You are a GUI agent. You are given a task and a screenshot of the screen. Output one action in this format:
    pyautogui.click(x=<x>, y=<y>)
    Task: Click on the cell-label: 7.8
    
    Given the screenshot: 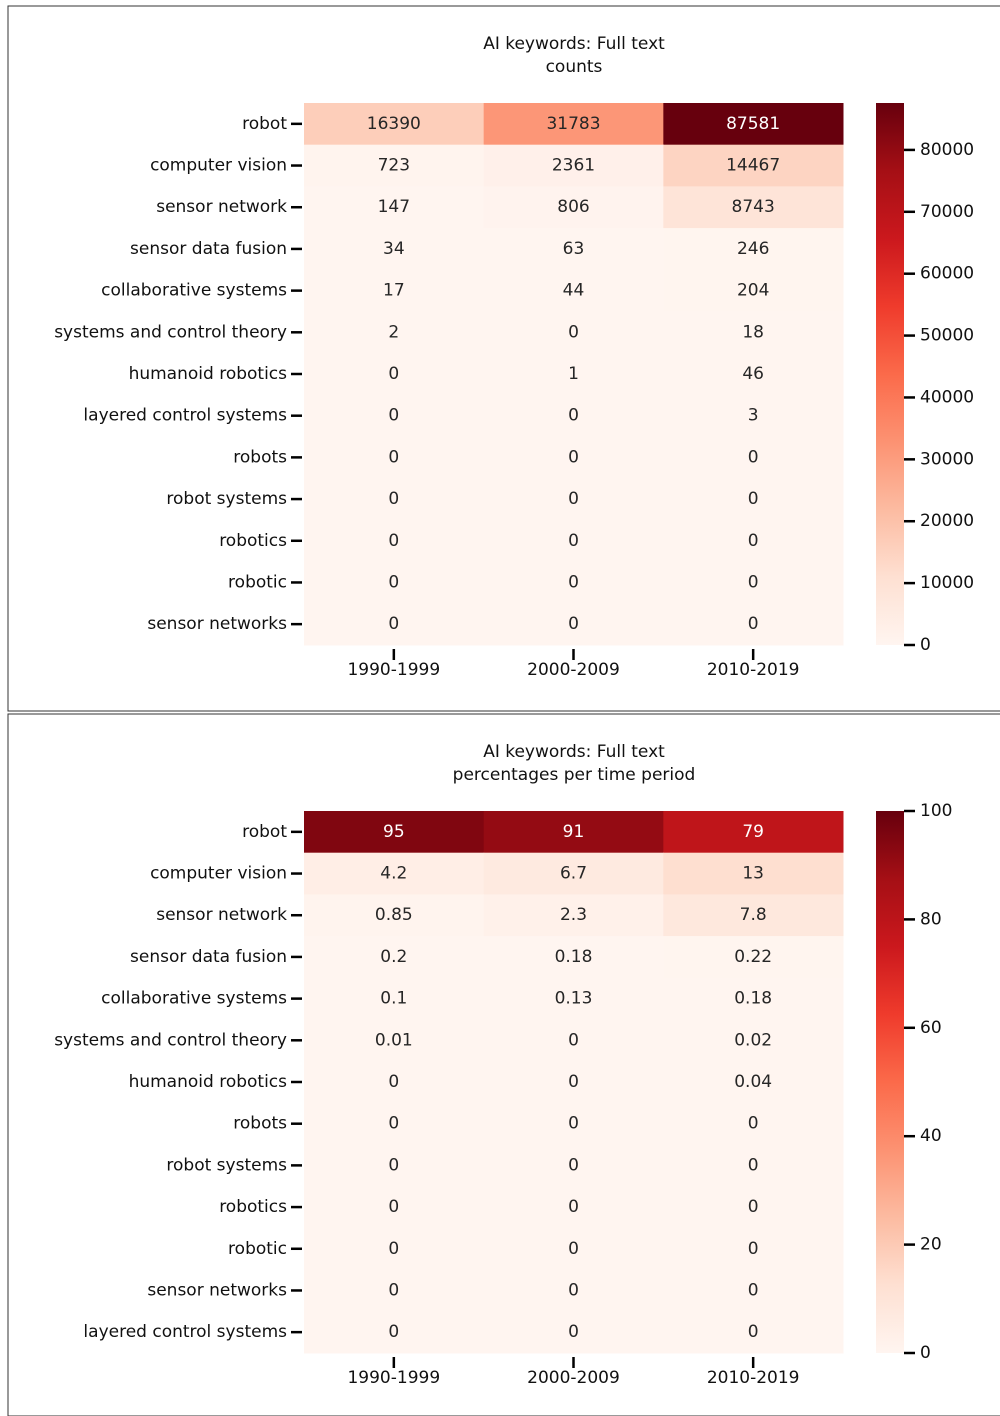 What is the action you would take?
    pyautogui.click(x=753, y=915)
    